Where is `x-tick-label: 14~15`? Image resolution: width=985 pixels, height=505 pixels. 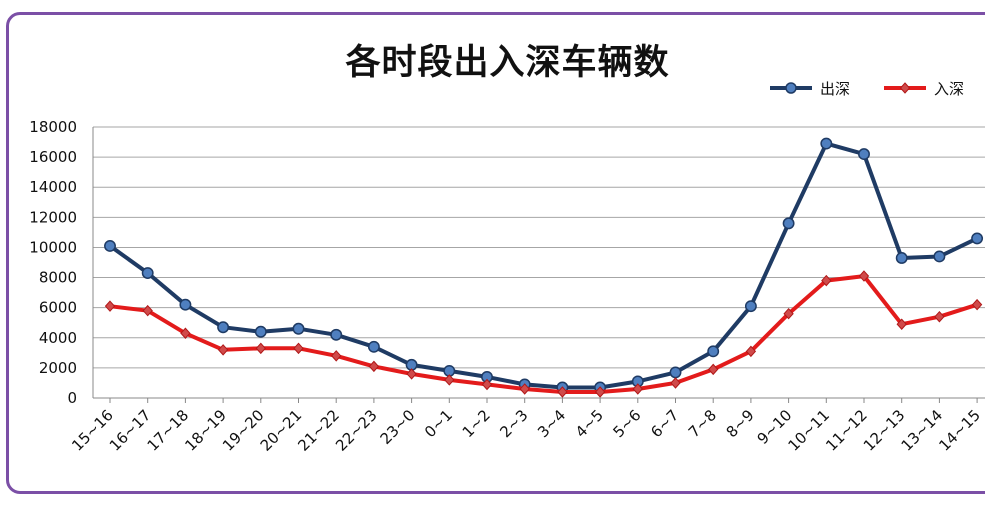
x-tick-label: 14~15 is located at coordinates (959, 430).